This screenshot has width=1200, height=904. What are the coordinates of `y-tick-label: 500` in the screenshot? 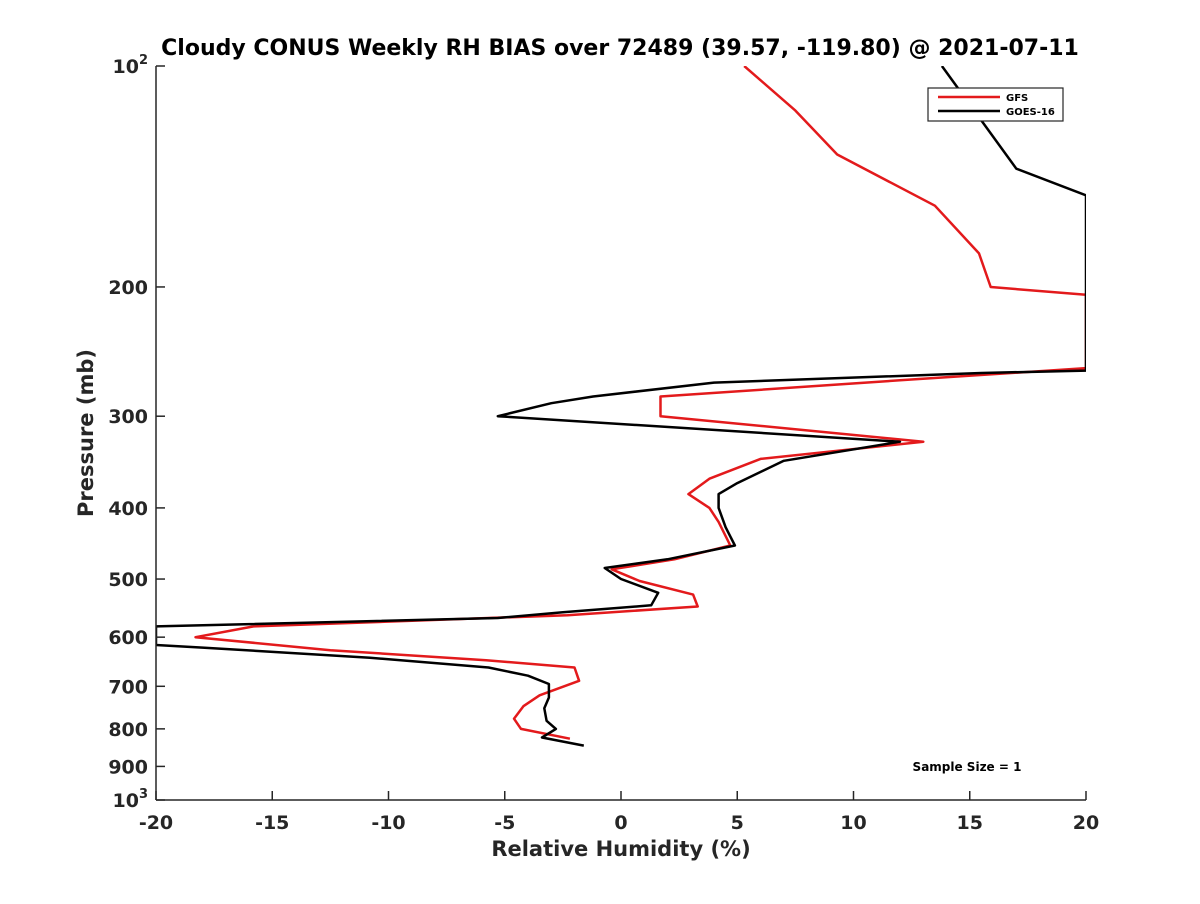 It's located at (128, 580).